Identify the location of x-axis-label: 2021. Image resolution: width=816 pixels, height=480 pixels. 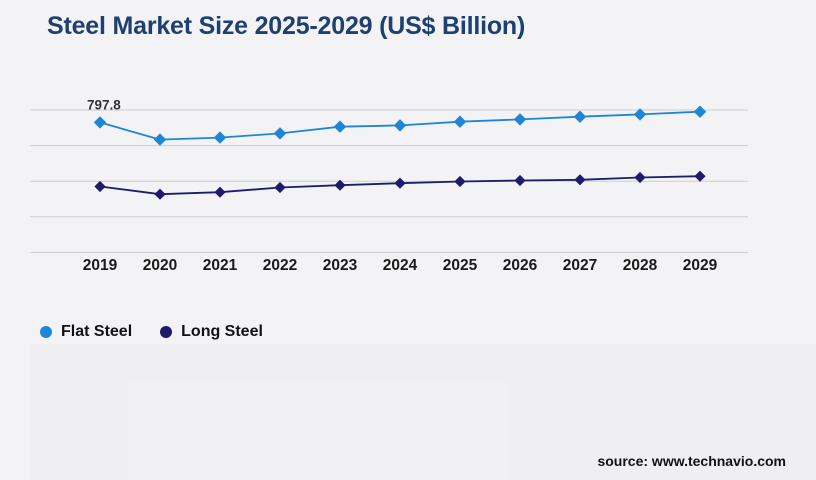
(220, 265).